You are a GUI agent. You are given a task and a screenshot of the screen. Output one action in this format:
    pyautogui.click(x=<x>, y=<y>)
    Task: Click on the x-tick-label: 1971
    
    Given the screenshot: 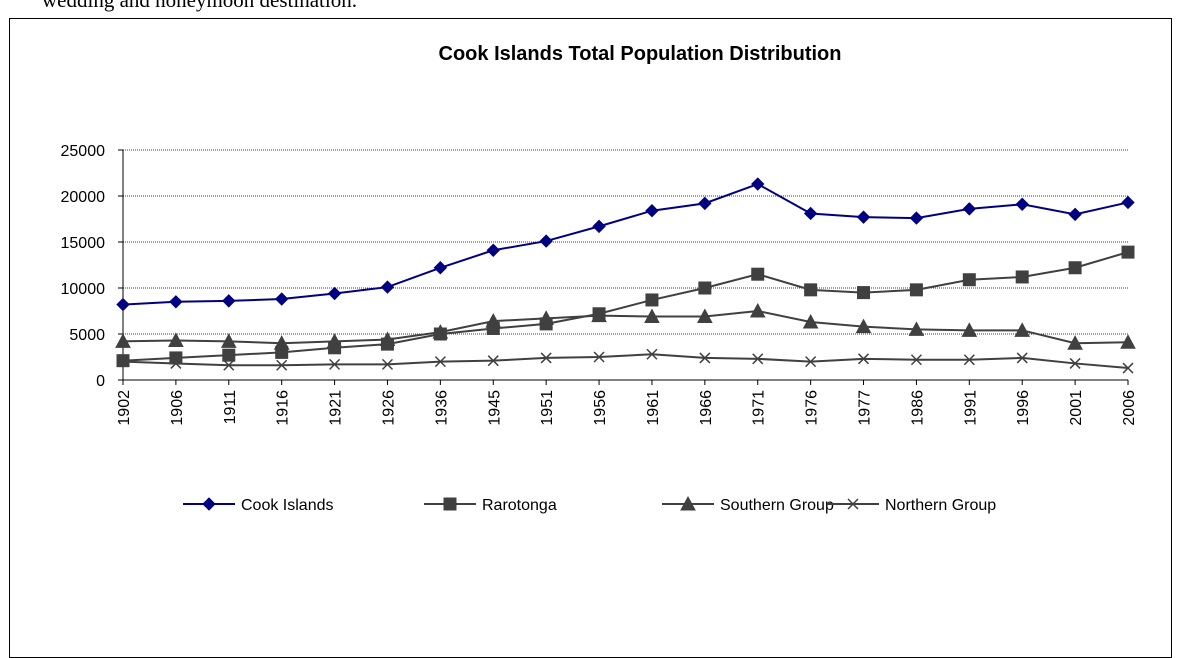 What is the action you would take?
    pyautogui.click(x=759, y=408)
    